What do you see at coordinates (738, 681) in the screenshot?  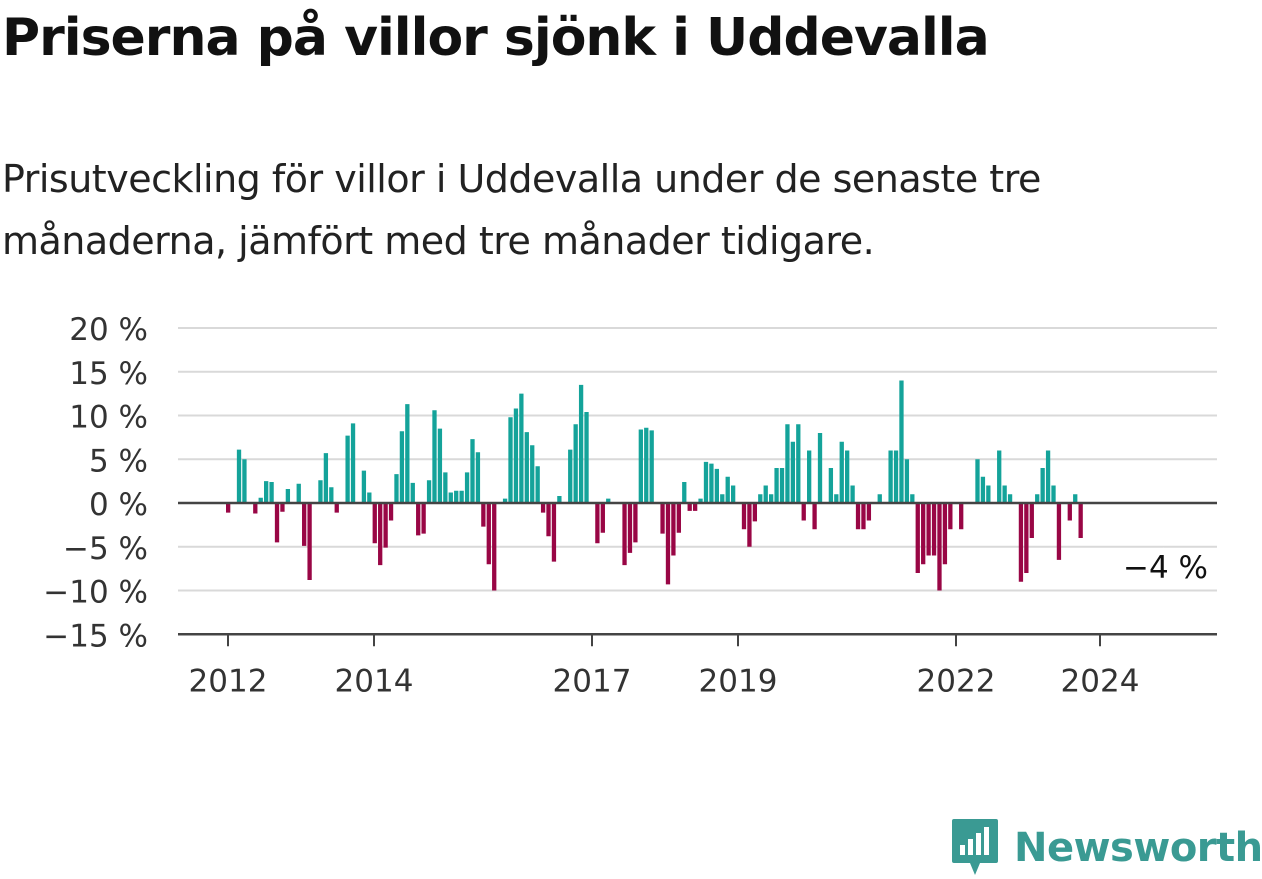 I see `x-tick-label: 2019` at bounding box center [738, 681].